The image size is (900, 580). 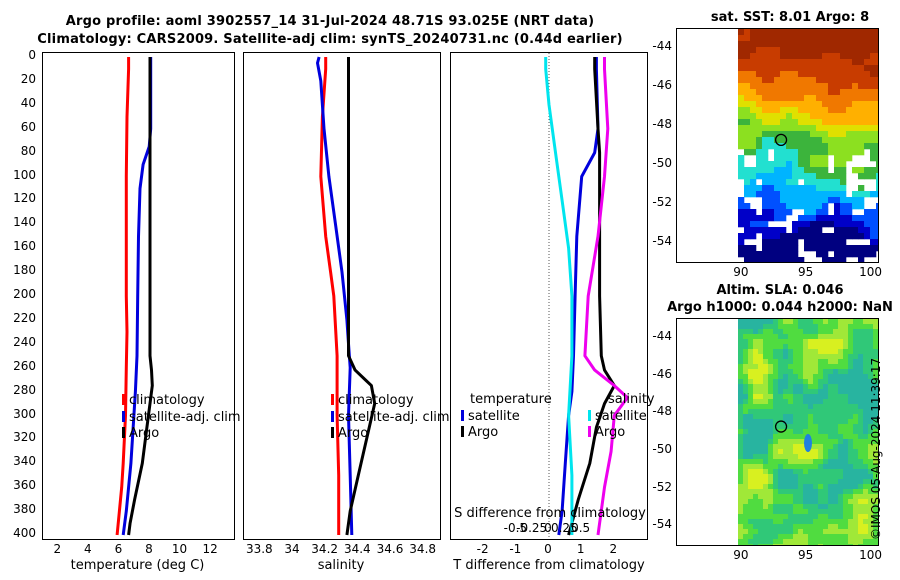 What do you see at coordinates (149, 549) in the screenshot?
I see `temp-tick-3: 8` at bounding box center [149, 549].